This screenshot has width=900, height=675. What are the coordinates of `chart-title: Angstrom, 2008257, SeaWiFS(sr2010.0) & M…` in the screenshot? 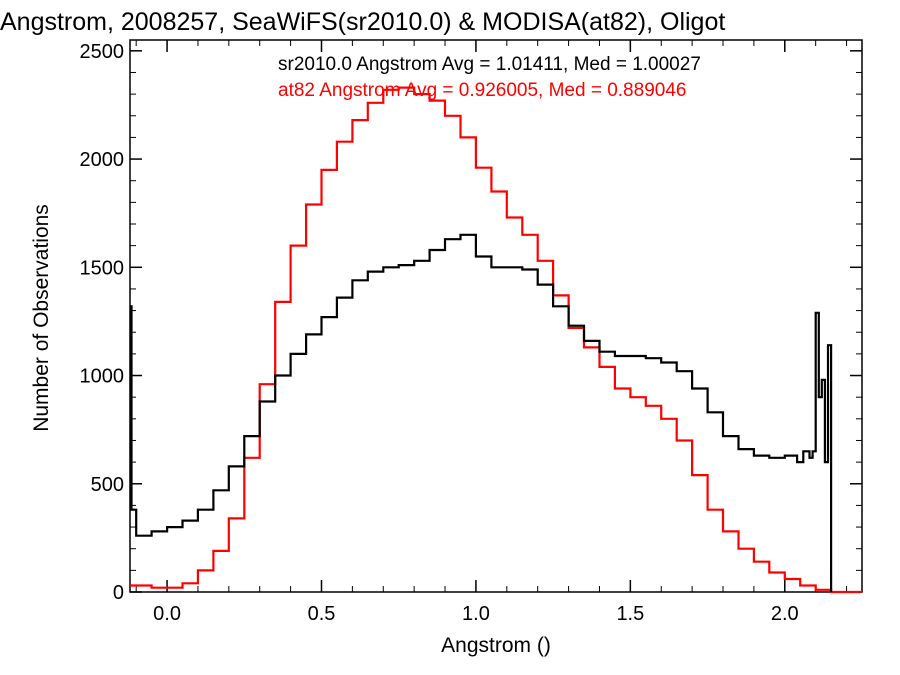 It's located at (362, 22).